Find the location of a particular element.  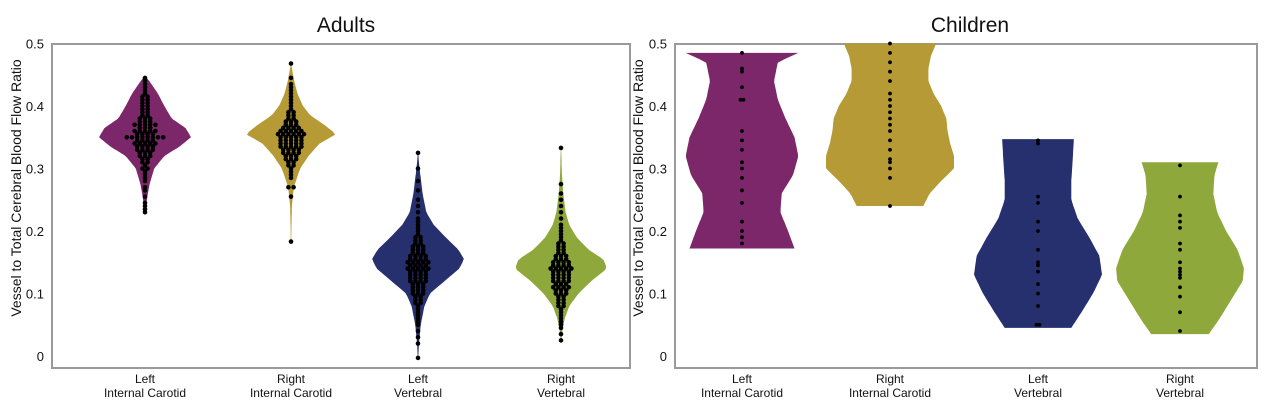

children-category-label: Internal Carotid is located at coordinates (890, 393).